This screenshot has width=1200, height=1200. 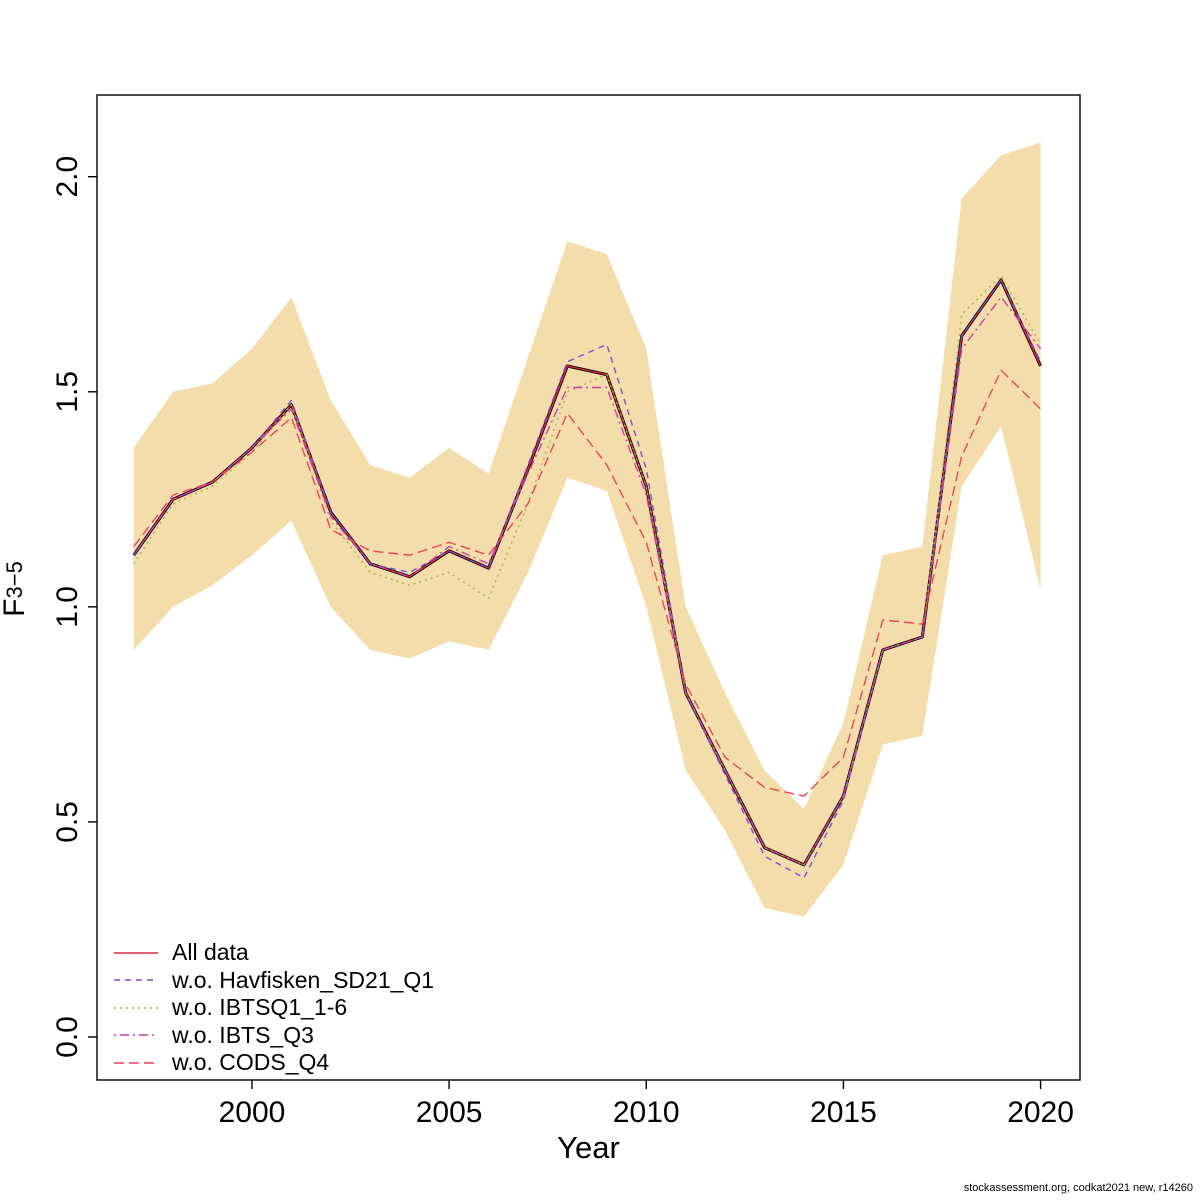 What do you see at coordinates (843, 1112) in the screenshot?
I see `x-tick-label: 2015` at bounding box center [843, 1112].